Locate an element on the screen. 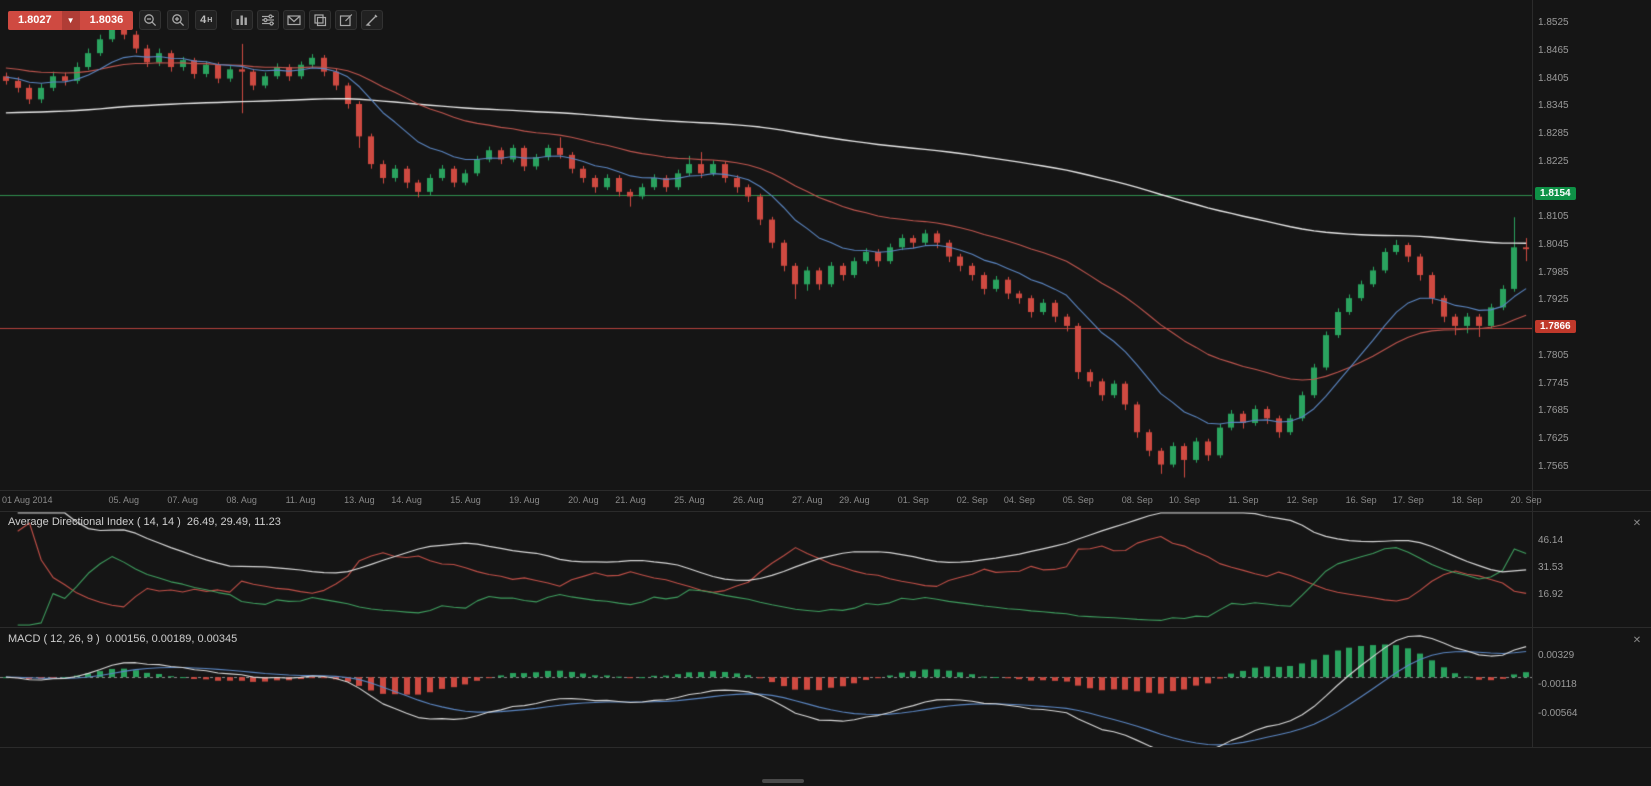  adx-close-icon: ✕ is located at coordinates (1637, 523).